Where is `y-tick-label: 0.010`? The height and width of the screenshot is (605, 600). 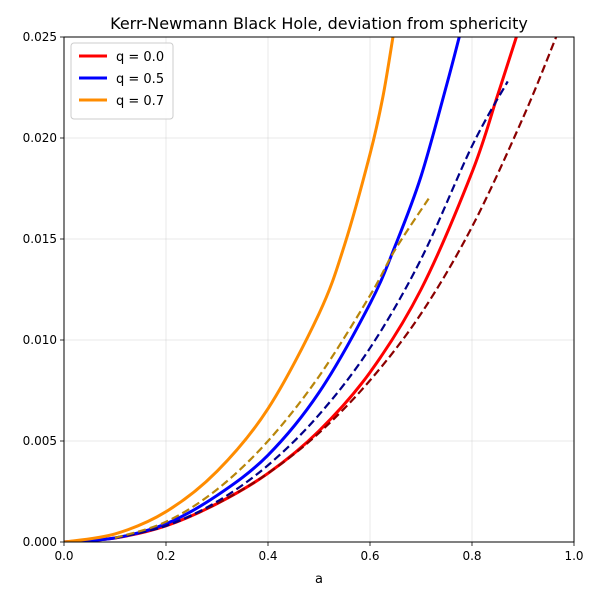 y-tick-label: 0.010 is located at coordinates (40, 340).